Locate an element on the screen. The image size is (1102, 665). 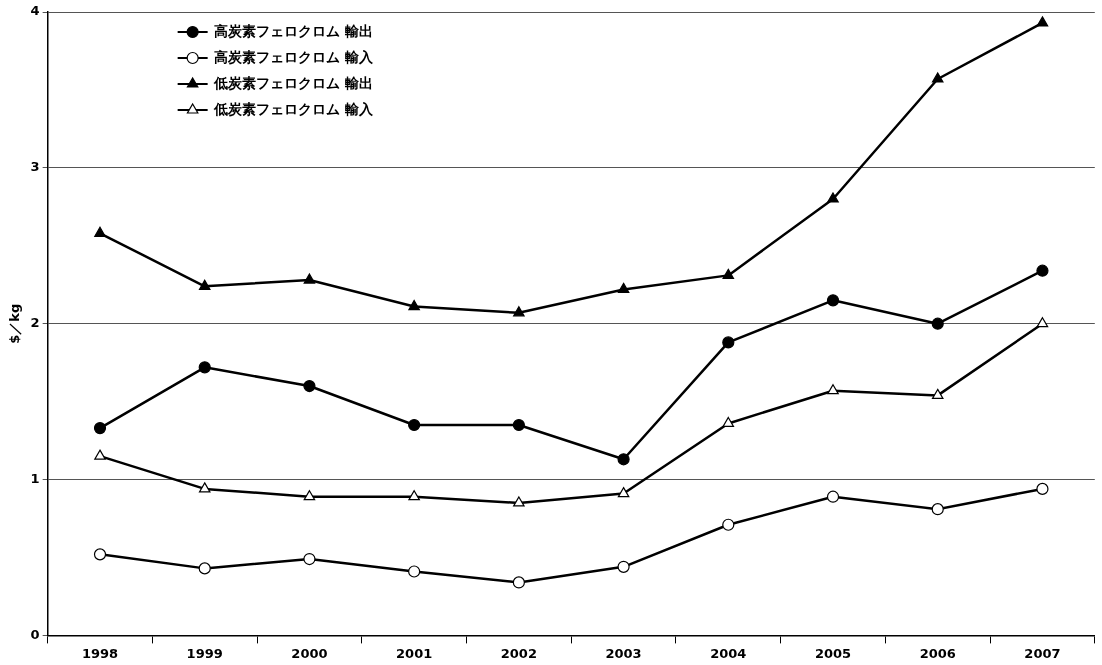
x-tick-label: 2006 is located at coordinates (937, 653).